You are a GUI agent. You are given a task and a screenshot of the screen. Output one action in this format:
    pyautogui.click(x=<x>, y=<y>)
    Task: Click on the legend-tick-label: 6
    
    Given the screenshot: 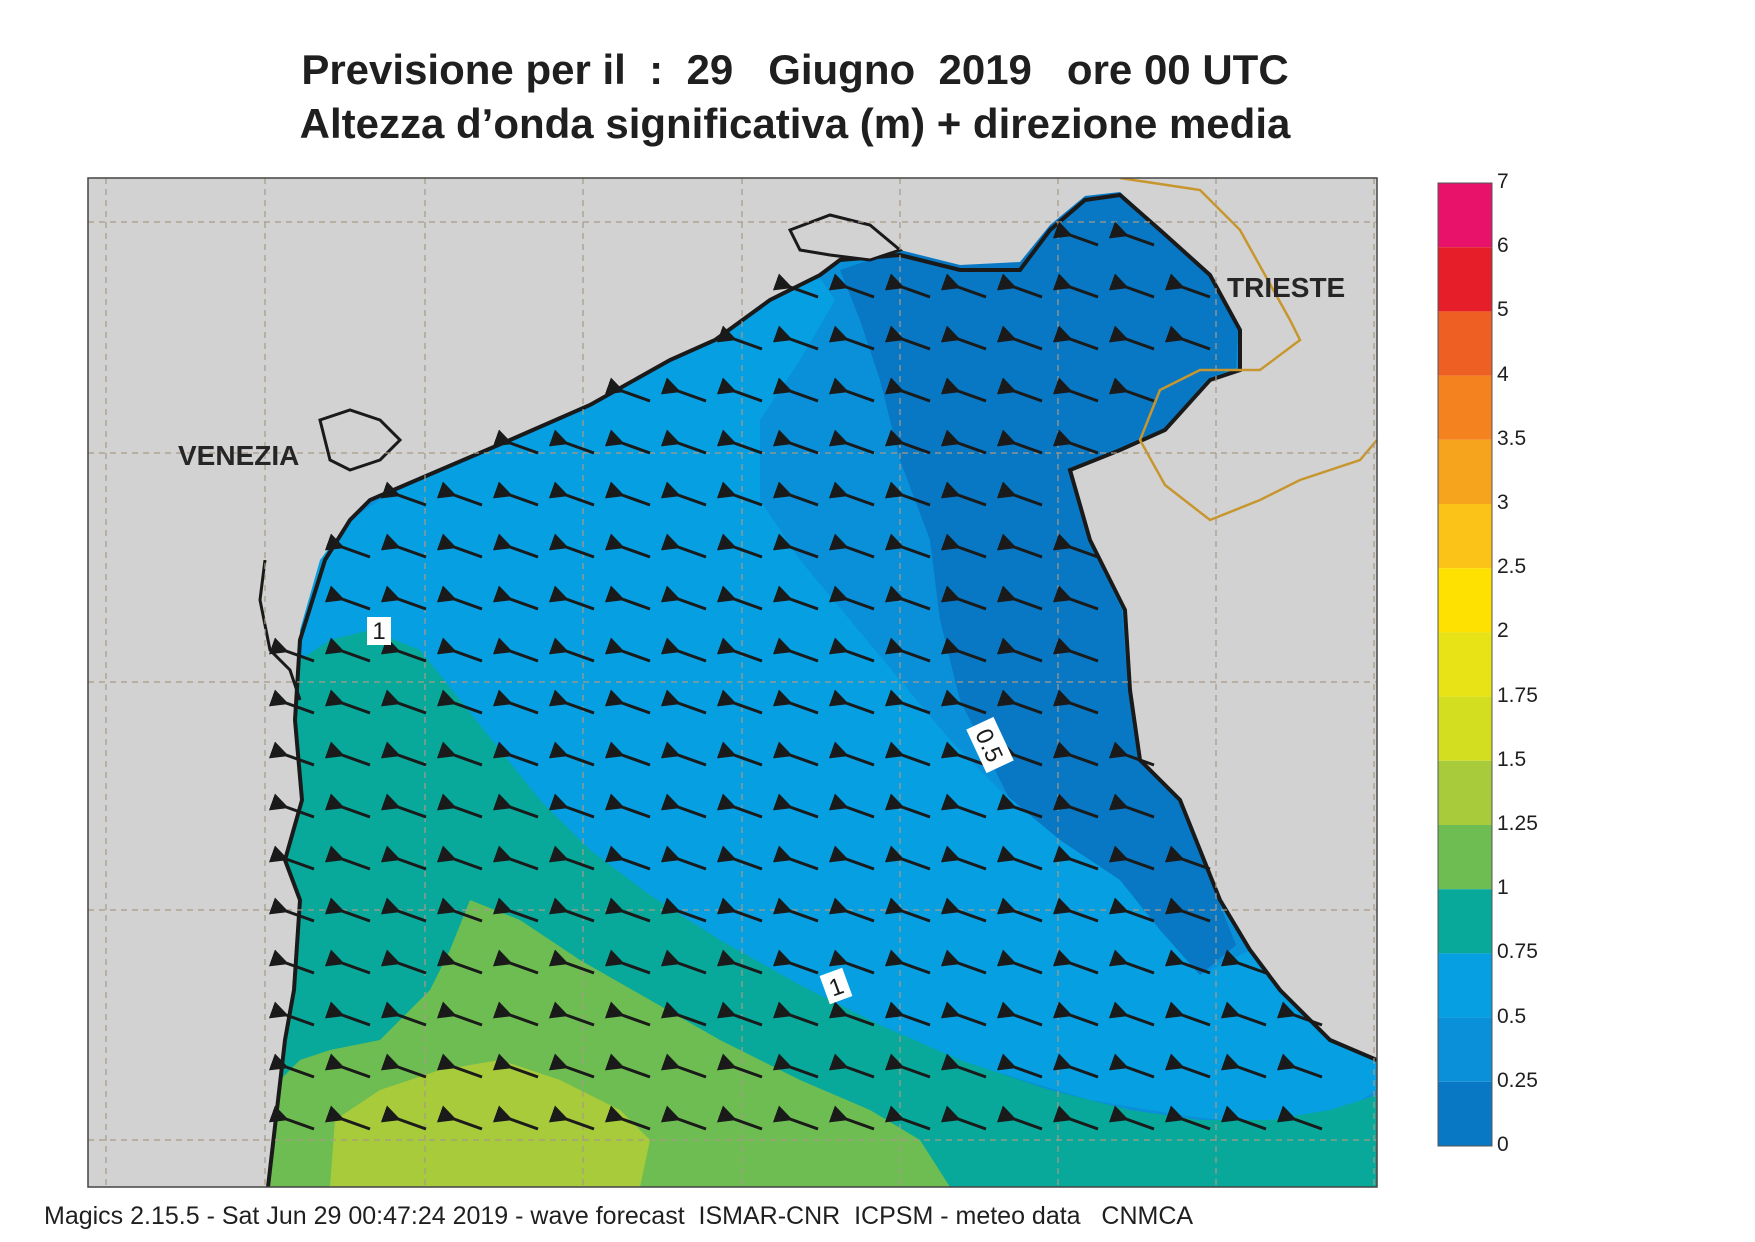 What is the action you would take?
    pyautogui.click(x=1503, y=246)
    